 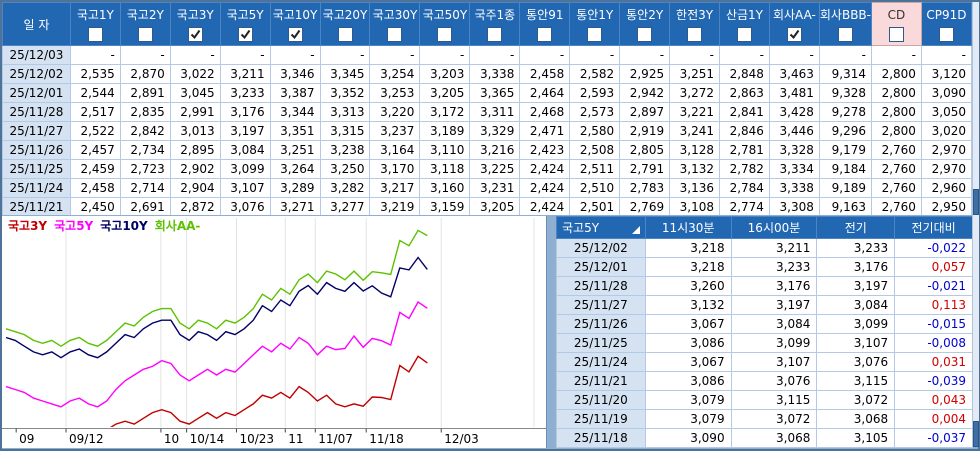 What do you see at coordinates (145, 24) in the screenshot?
I see `column-header-국고2Y: 국고2Y` at bounding box center [145, 24].